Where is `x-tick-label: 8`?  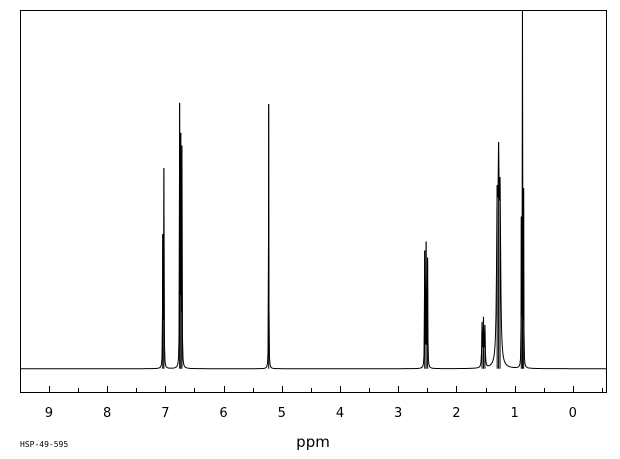 x-tick-label: 8 is located at coordinates (107, 413).